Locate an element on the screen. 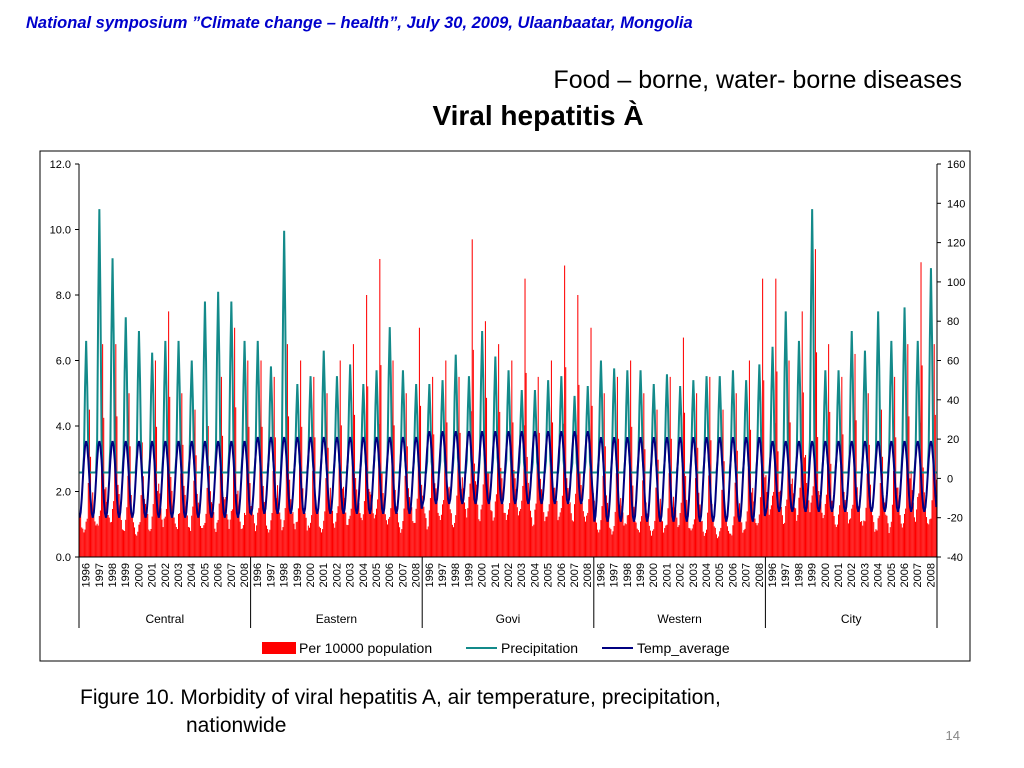  year-tick-label: 1999 is located at coordinates (298, 575).